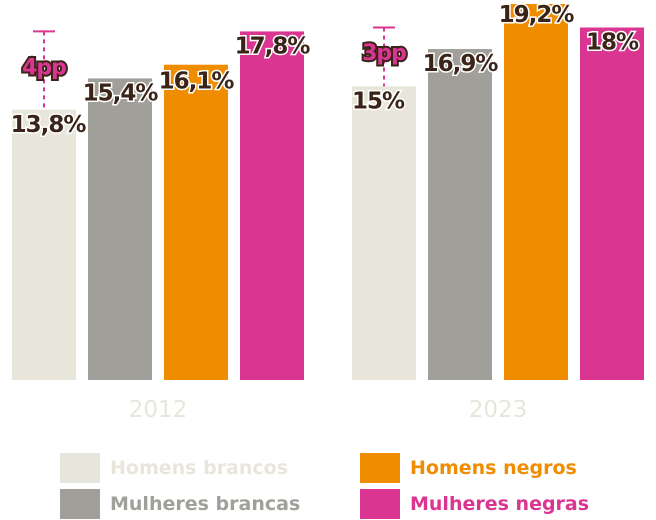 The image size is (656, 520). I want to click on value-label: 16,9%, so click(461, 64).